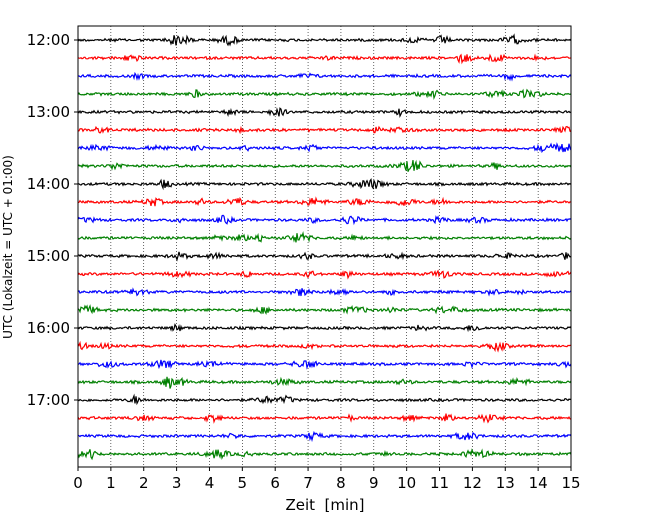 The image size is (650, 520). I want to click on y-tick-label: 17:00, so click(48, 400).